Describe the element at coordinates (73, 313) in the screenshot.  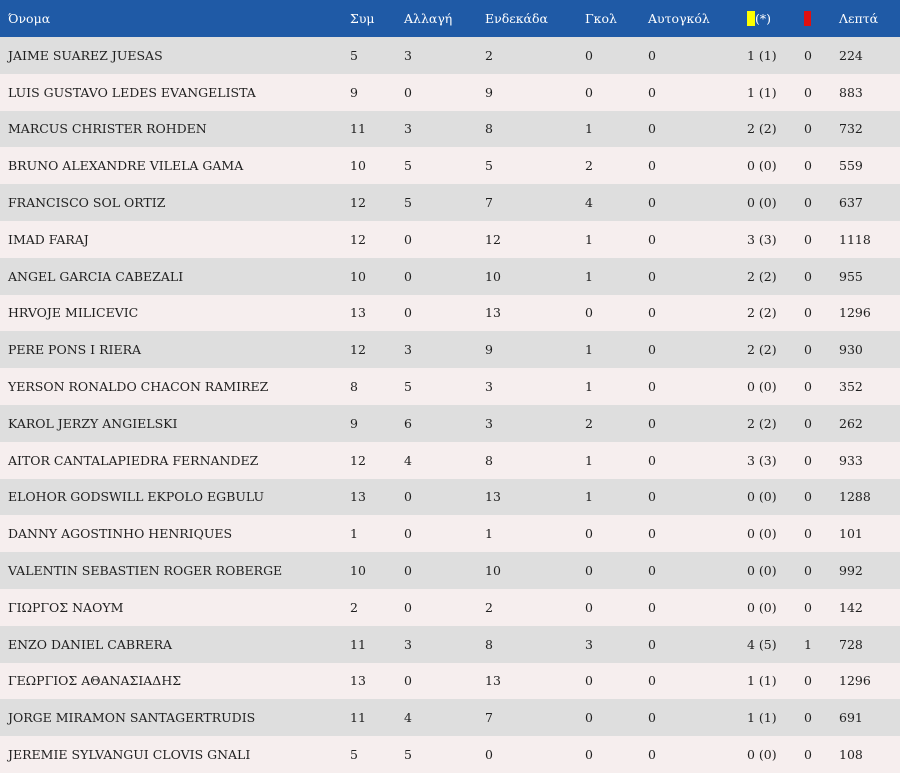
I see `player-name: HRVOJE MILICEVIC` at that location.